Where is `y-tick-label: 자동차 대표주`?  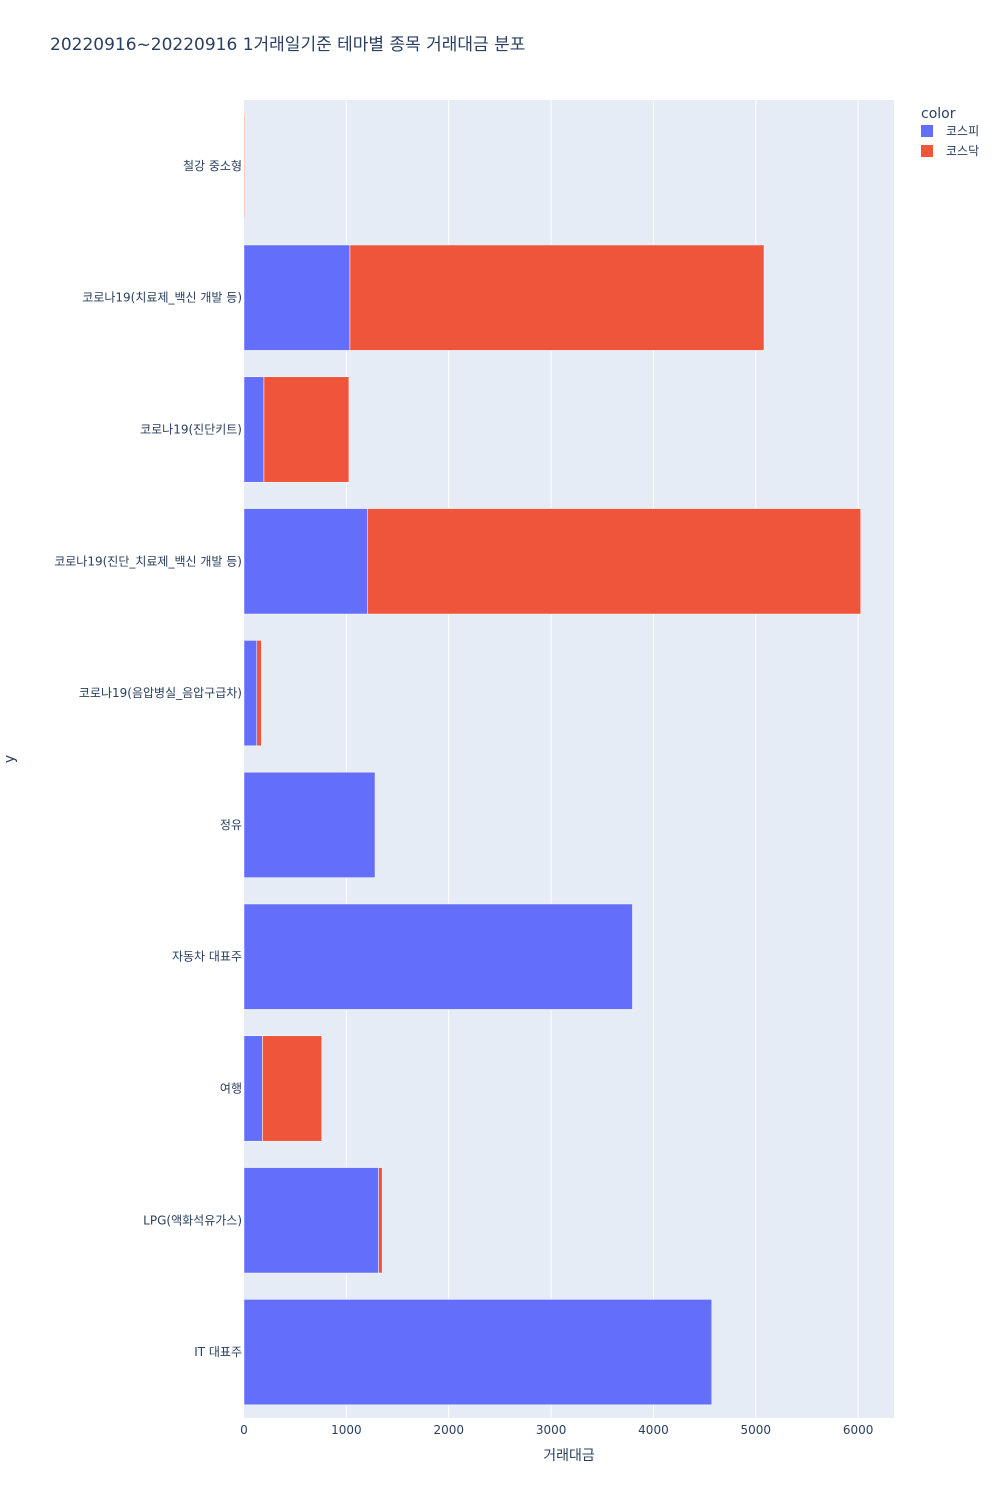
y-tick-label: 자동차 대표주 is located at coordinates (207, 957).